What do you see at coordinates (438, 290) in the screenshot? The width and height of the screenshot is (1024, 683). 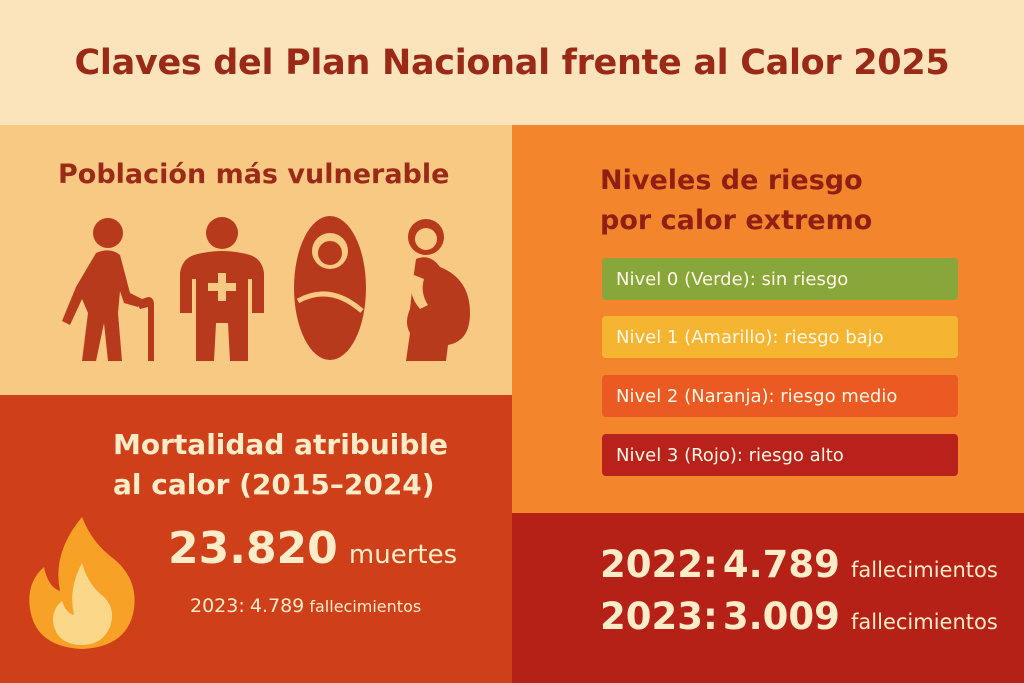 I see `pregnant-woman-icon` at bounding box center [438, 290].